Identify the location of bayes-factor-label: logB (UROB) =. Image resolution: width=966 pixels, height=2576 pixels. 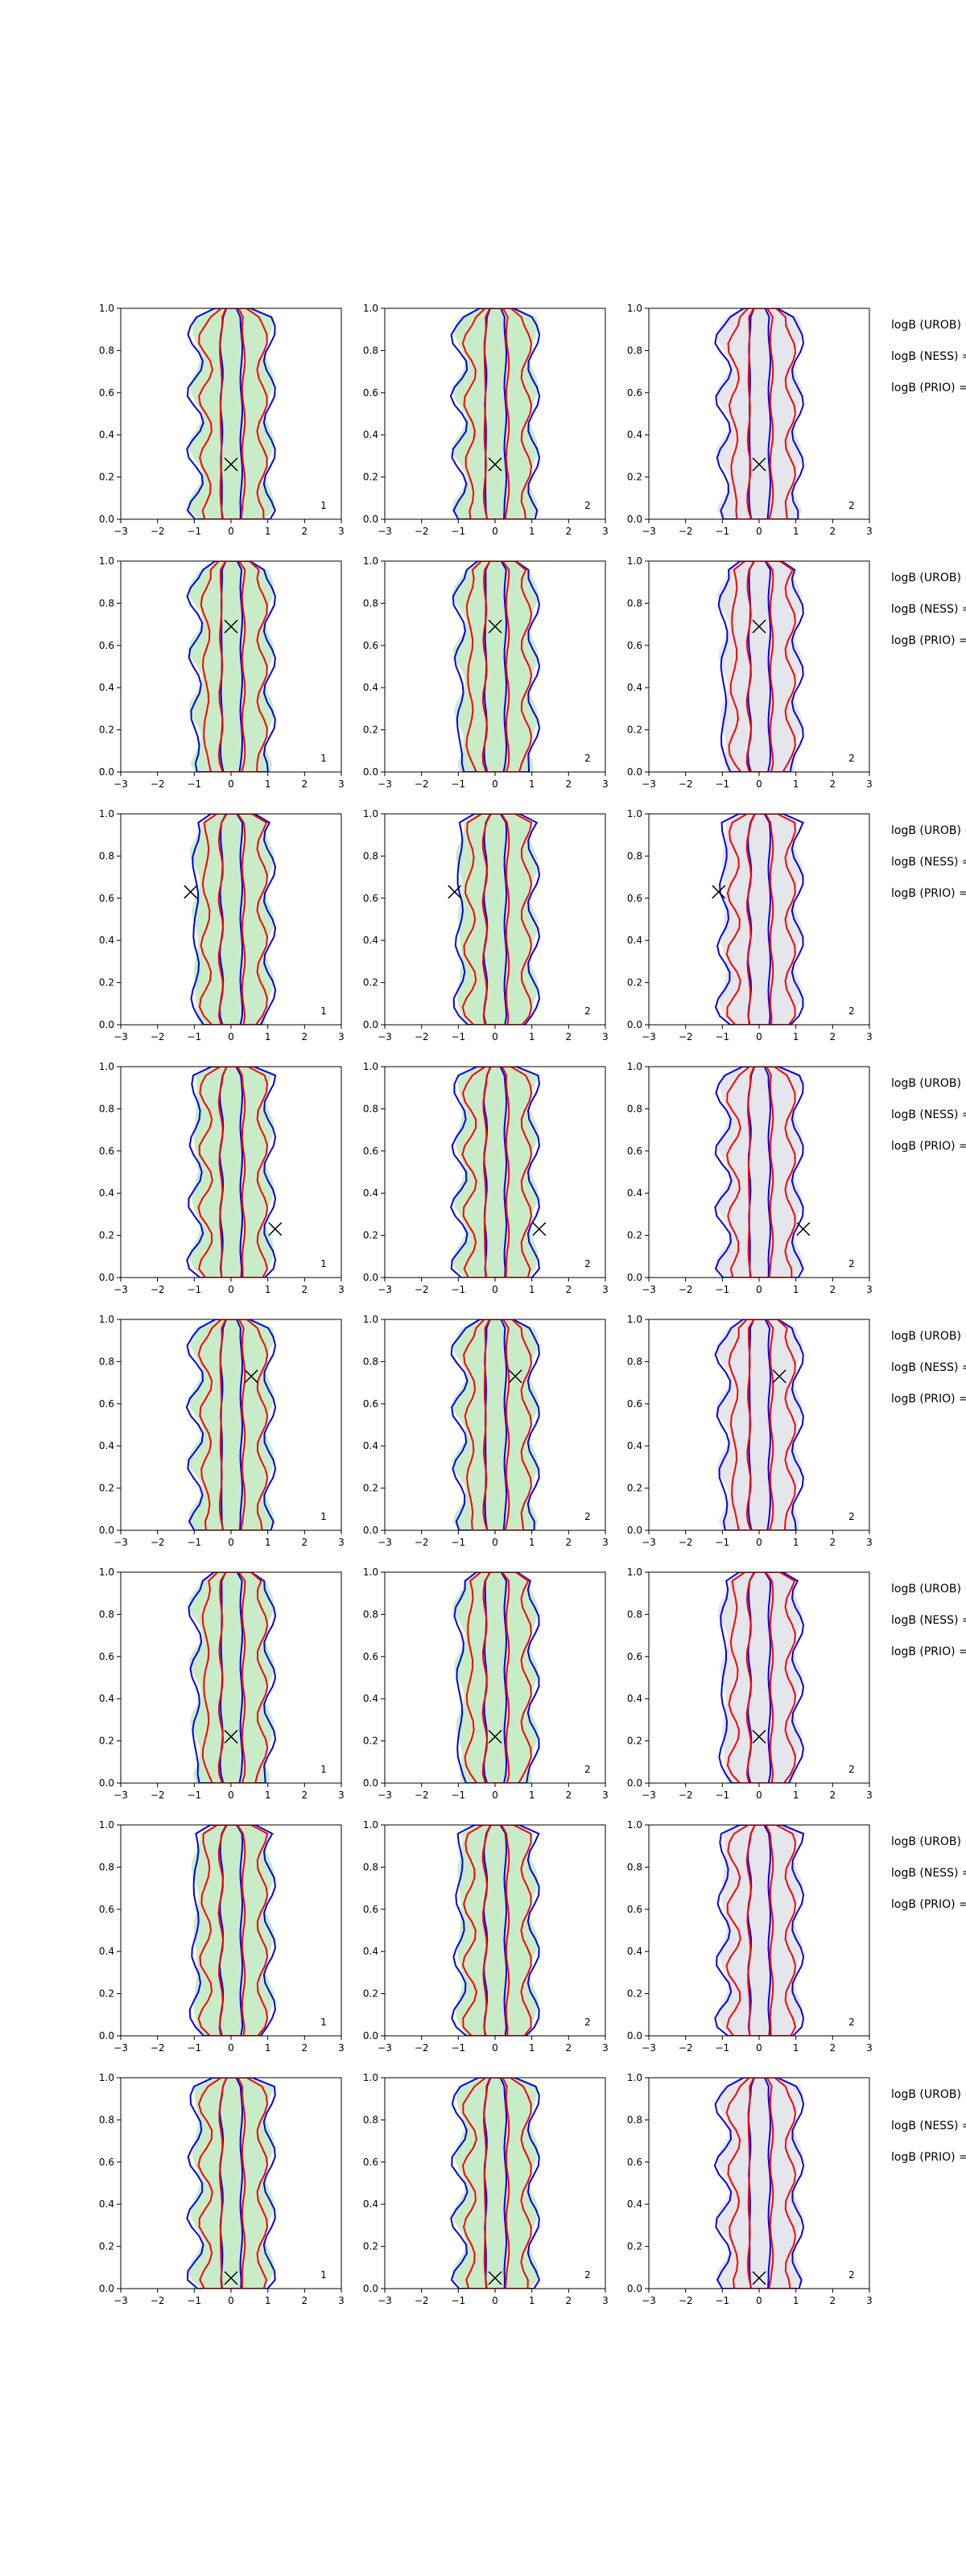
(928, 830).